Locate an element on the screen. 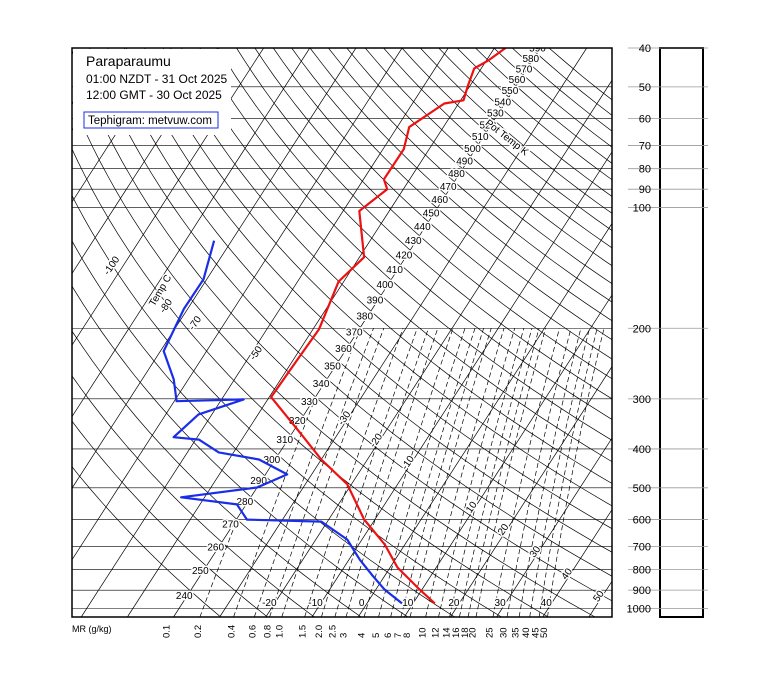 The height and width of the screenshot is (690, 760). adiabat-label: 460 is located at coordinates (439, 200).